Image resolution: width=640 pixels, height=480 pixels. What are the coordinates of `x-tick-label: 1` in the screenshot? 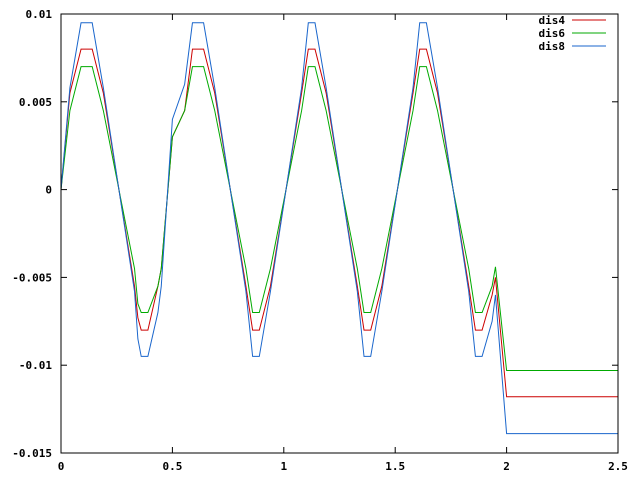 It's located at (283, 466).